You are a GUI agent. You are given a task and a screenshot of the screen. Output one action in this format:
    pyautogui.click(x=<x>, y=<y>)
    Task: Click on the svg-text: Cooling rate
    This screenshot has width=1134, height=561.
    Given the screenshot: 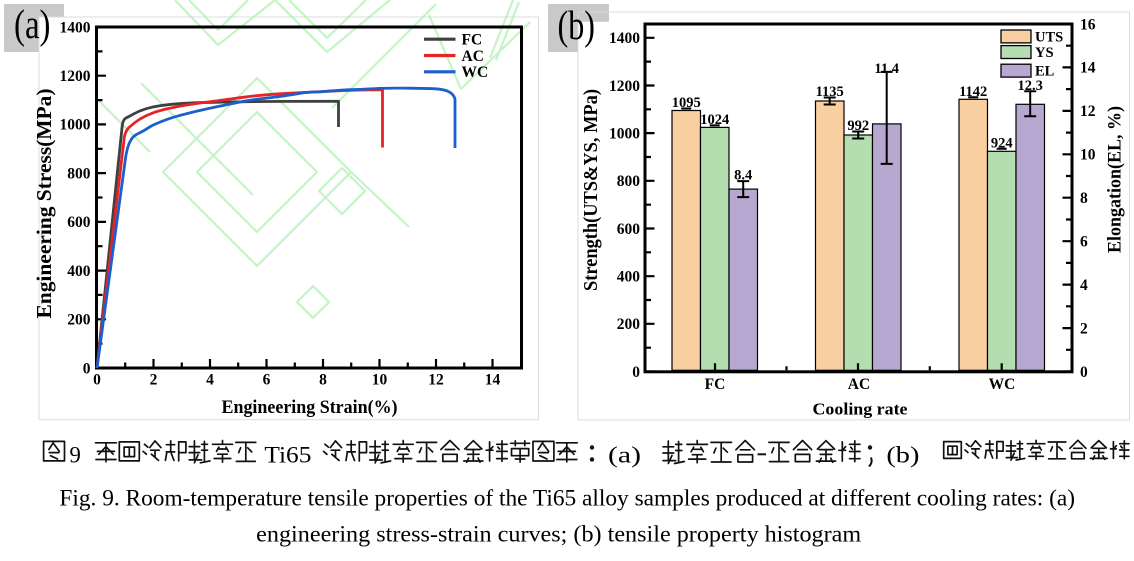 What is the action you would take?
    pyautogui.click(x=860, y=409)
    